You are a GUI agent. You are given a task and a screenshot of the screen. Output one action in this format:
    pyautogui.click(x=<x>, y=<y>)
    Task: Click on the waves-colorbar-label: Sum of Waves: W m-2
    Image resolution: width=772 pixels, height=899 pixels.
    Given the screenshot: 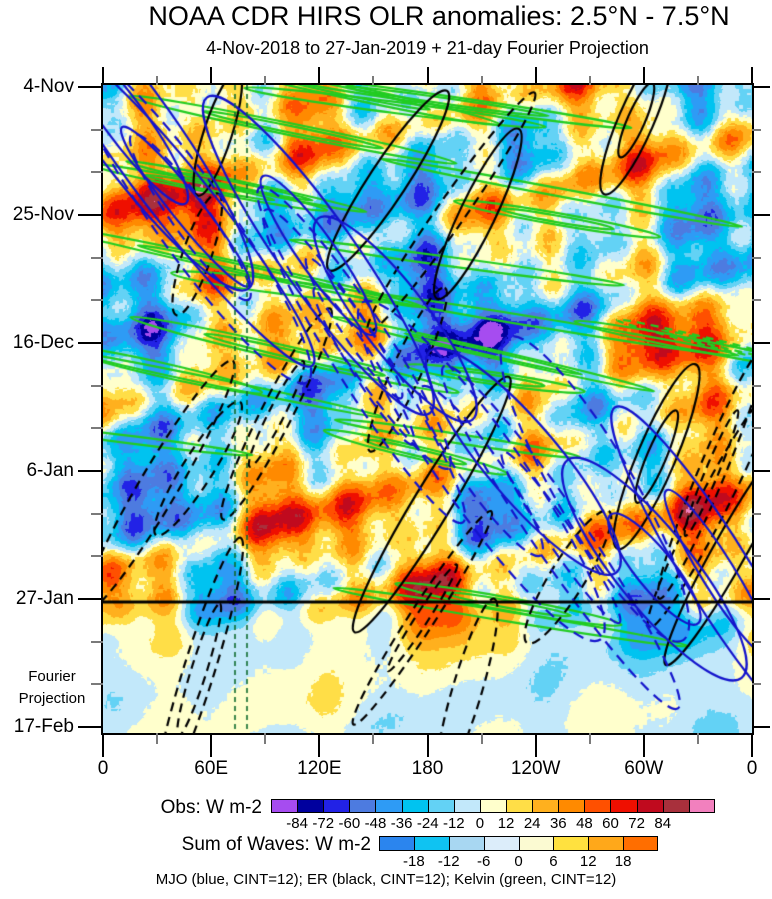 What is the action you would take?
    pyautogui.click(x=276, y=844)
    